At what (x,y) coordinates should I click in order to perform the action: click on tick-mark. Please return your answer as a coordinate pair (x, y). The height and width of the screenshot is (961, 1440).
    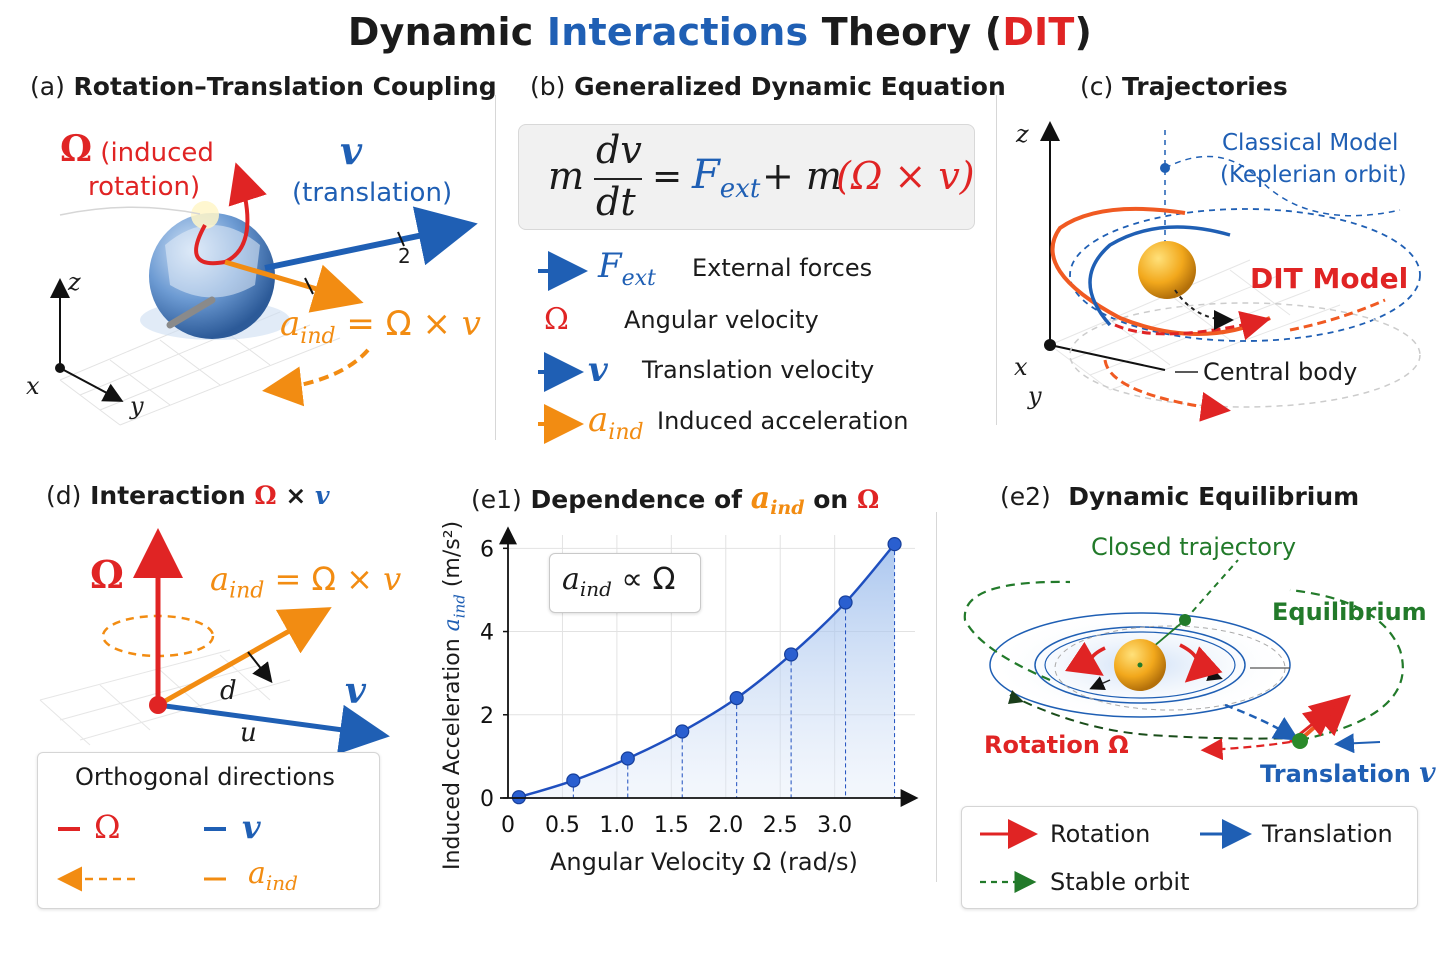
    Looking at the image, I should click on (401, 239).